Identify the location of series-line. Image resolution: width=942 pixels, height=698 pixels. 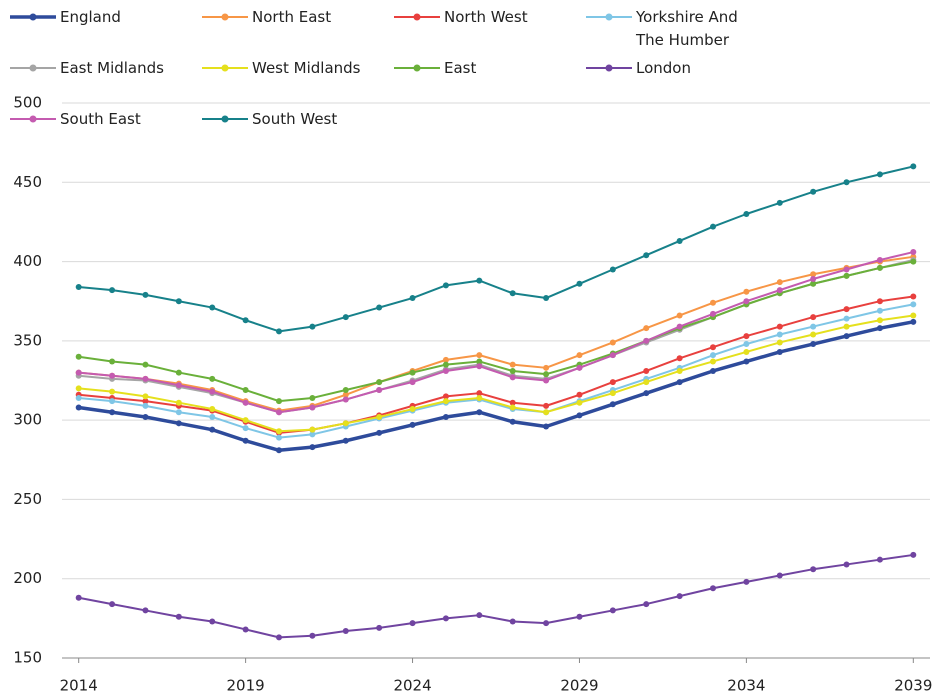
(496, 596).